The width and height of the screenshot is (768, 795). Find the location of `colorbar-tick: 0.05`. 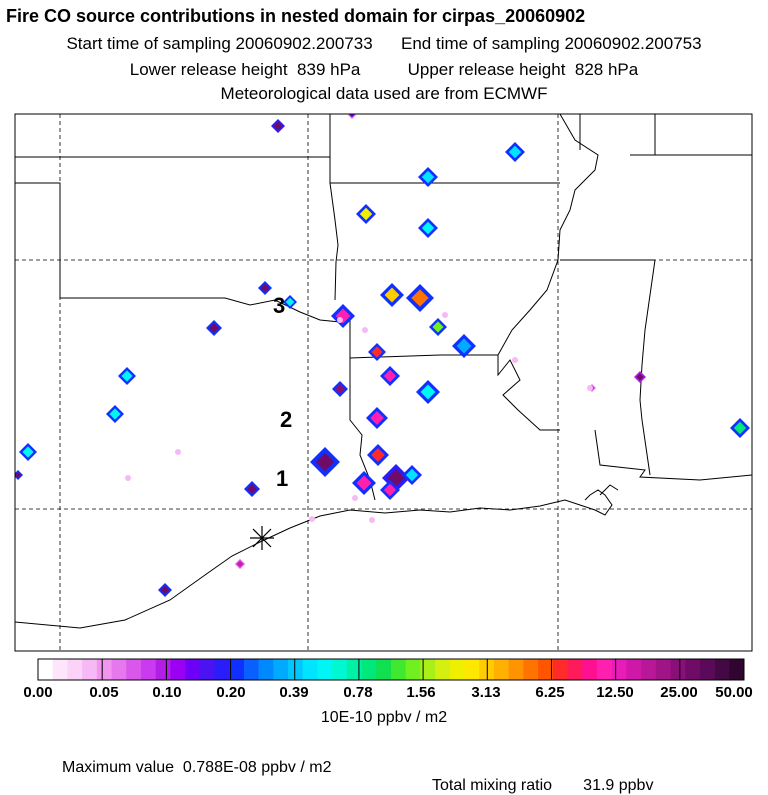

colorbar-tick: 0.05 is located at coordinates (104, 692).